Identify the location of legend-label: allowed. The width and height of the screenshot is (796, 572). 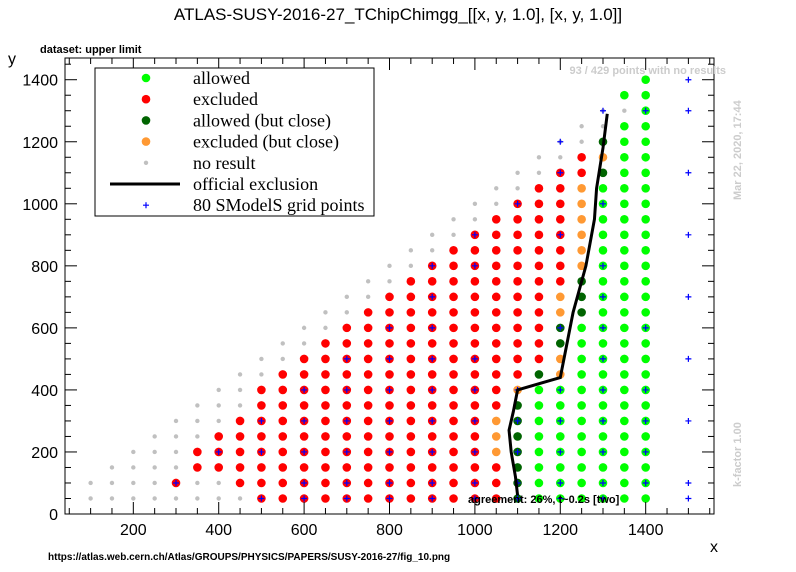
(221, 78).